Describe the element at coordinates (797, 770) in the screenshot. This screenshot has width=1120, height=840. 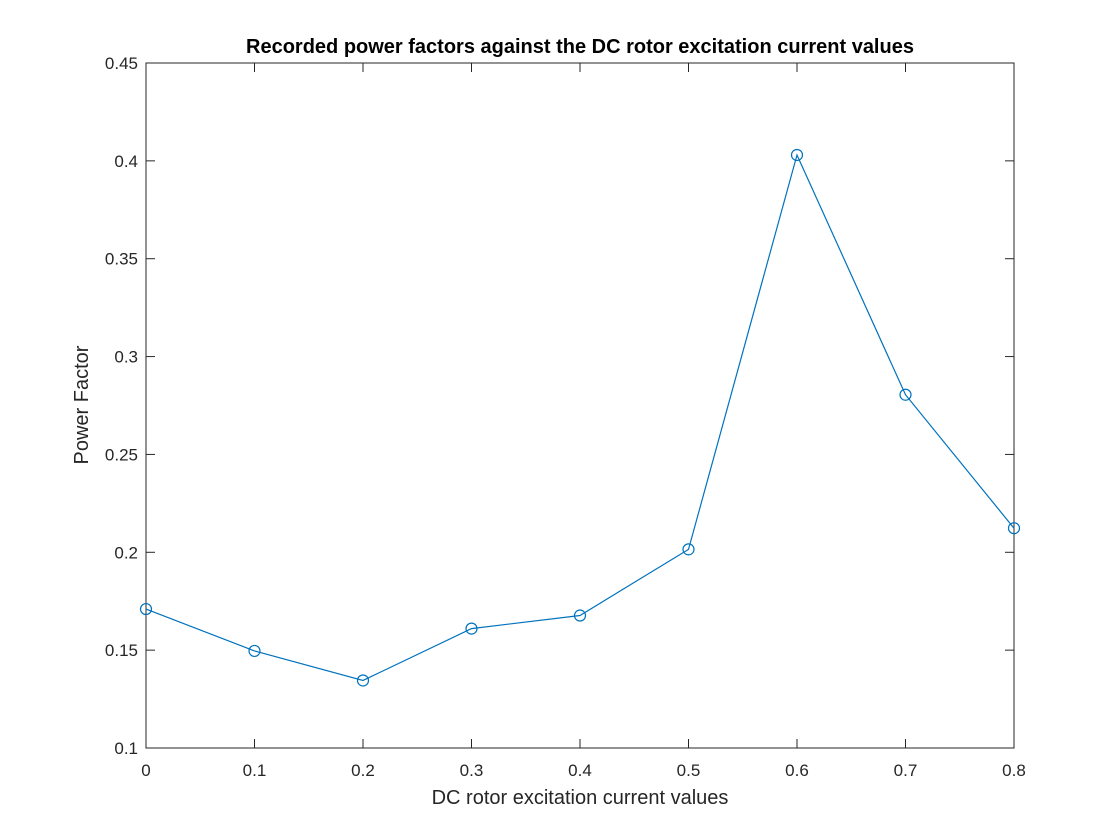
I see `x-tick-label: 0.6` at that location.